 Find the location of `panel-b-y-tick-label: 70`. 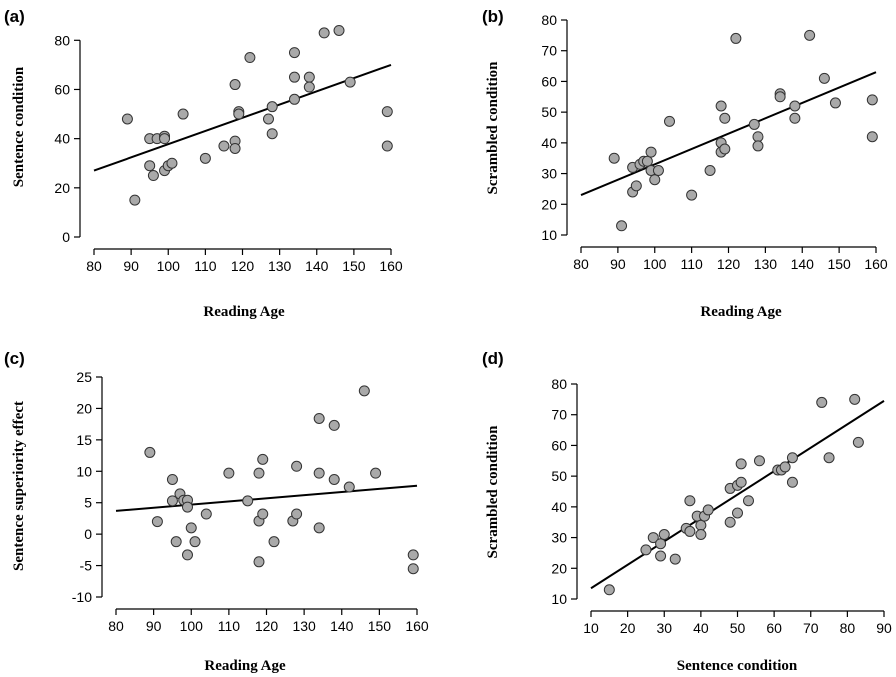

panel-b-y-tick-label: 70 is located at coordinates (549, 51).